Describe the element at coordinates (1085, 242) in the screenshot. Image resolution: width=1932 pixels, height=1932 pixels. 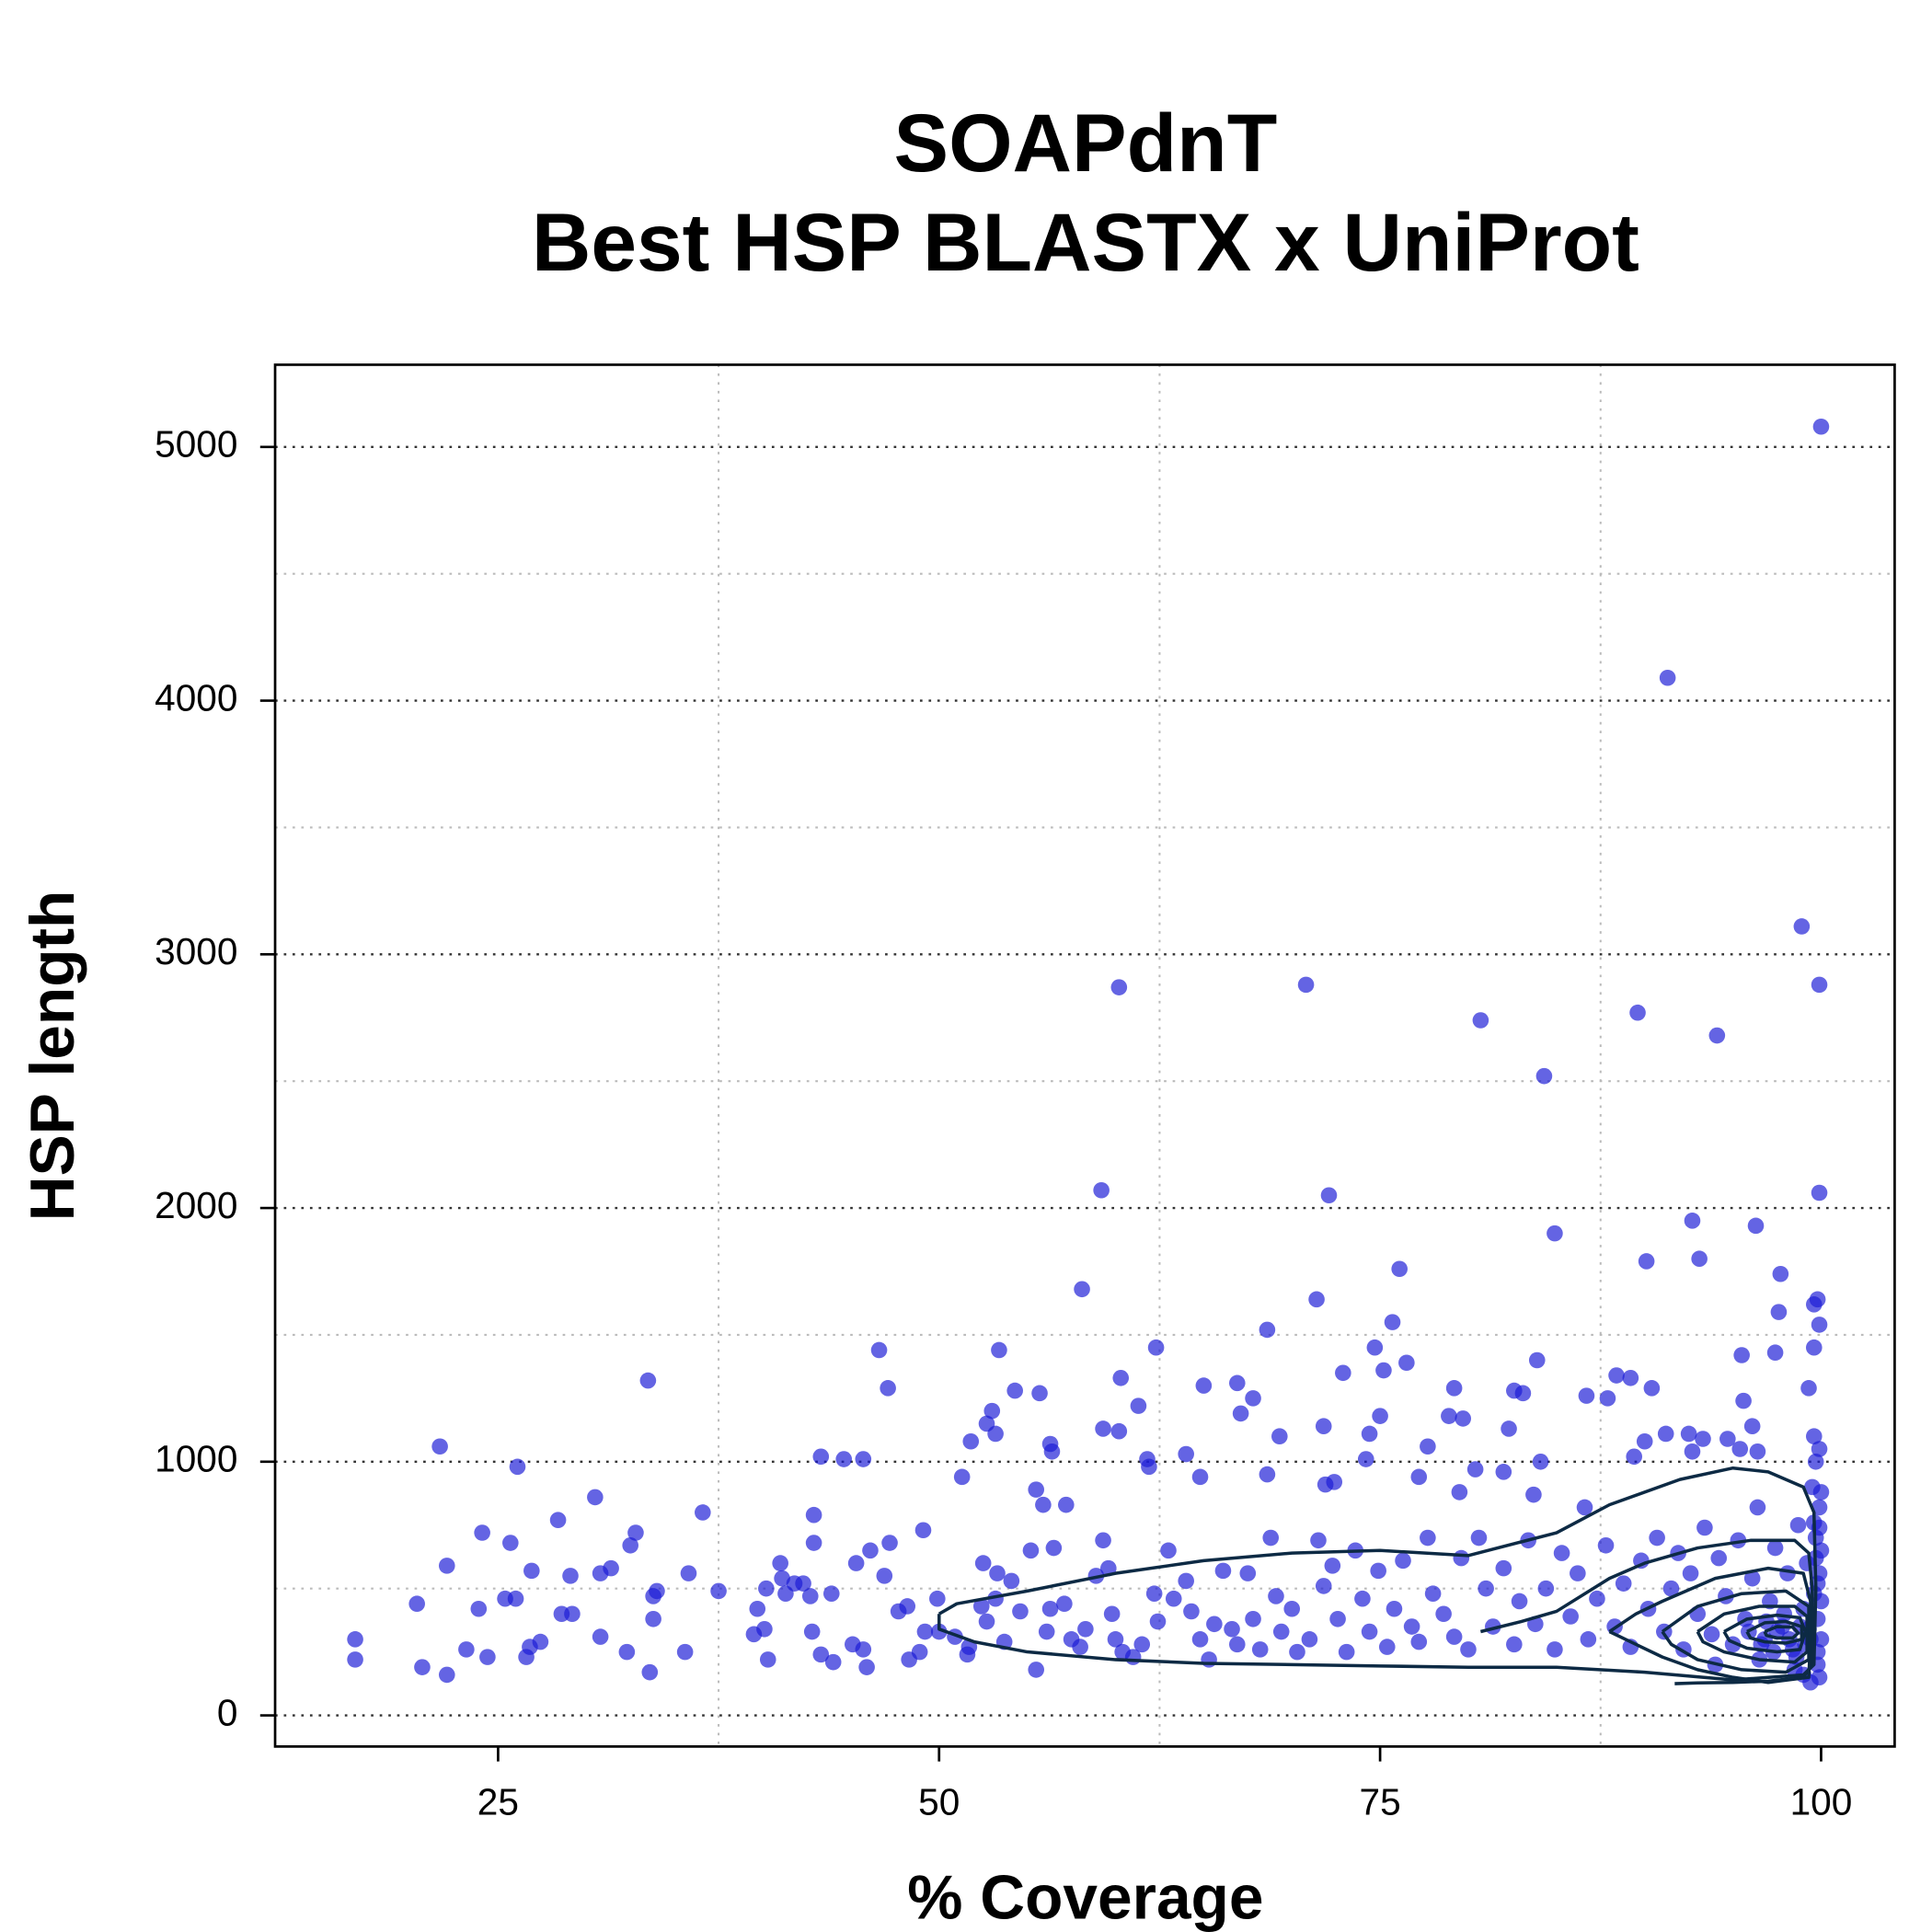
I see `chart-subtitle: Best HSP BLASTX x UniProt` at that location.